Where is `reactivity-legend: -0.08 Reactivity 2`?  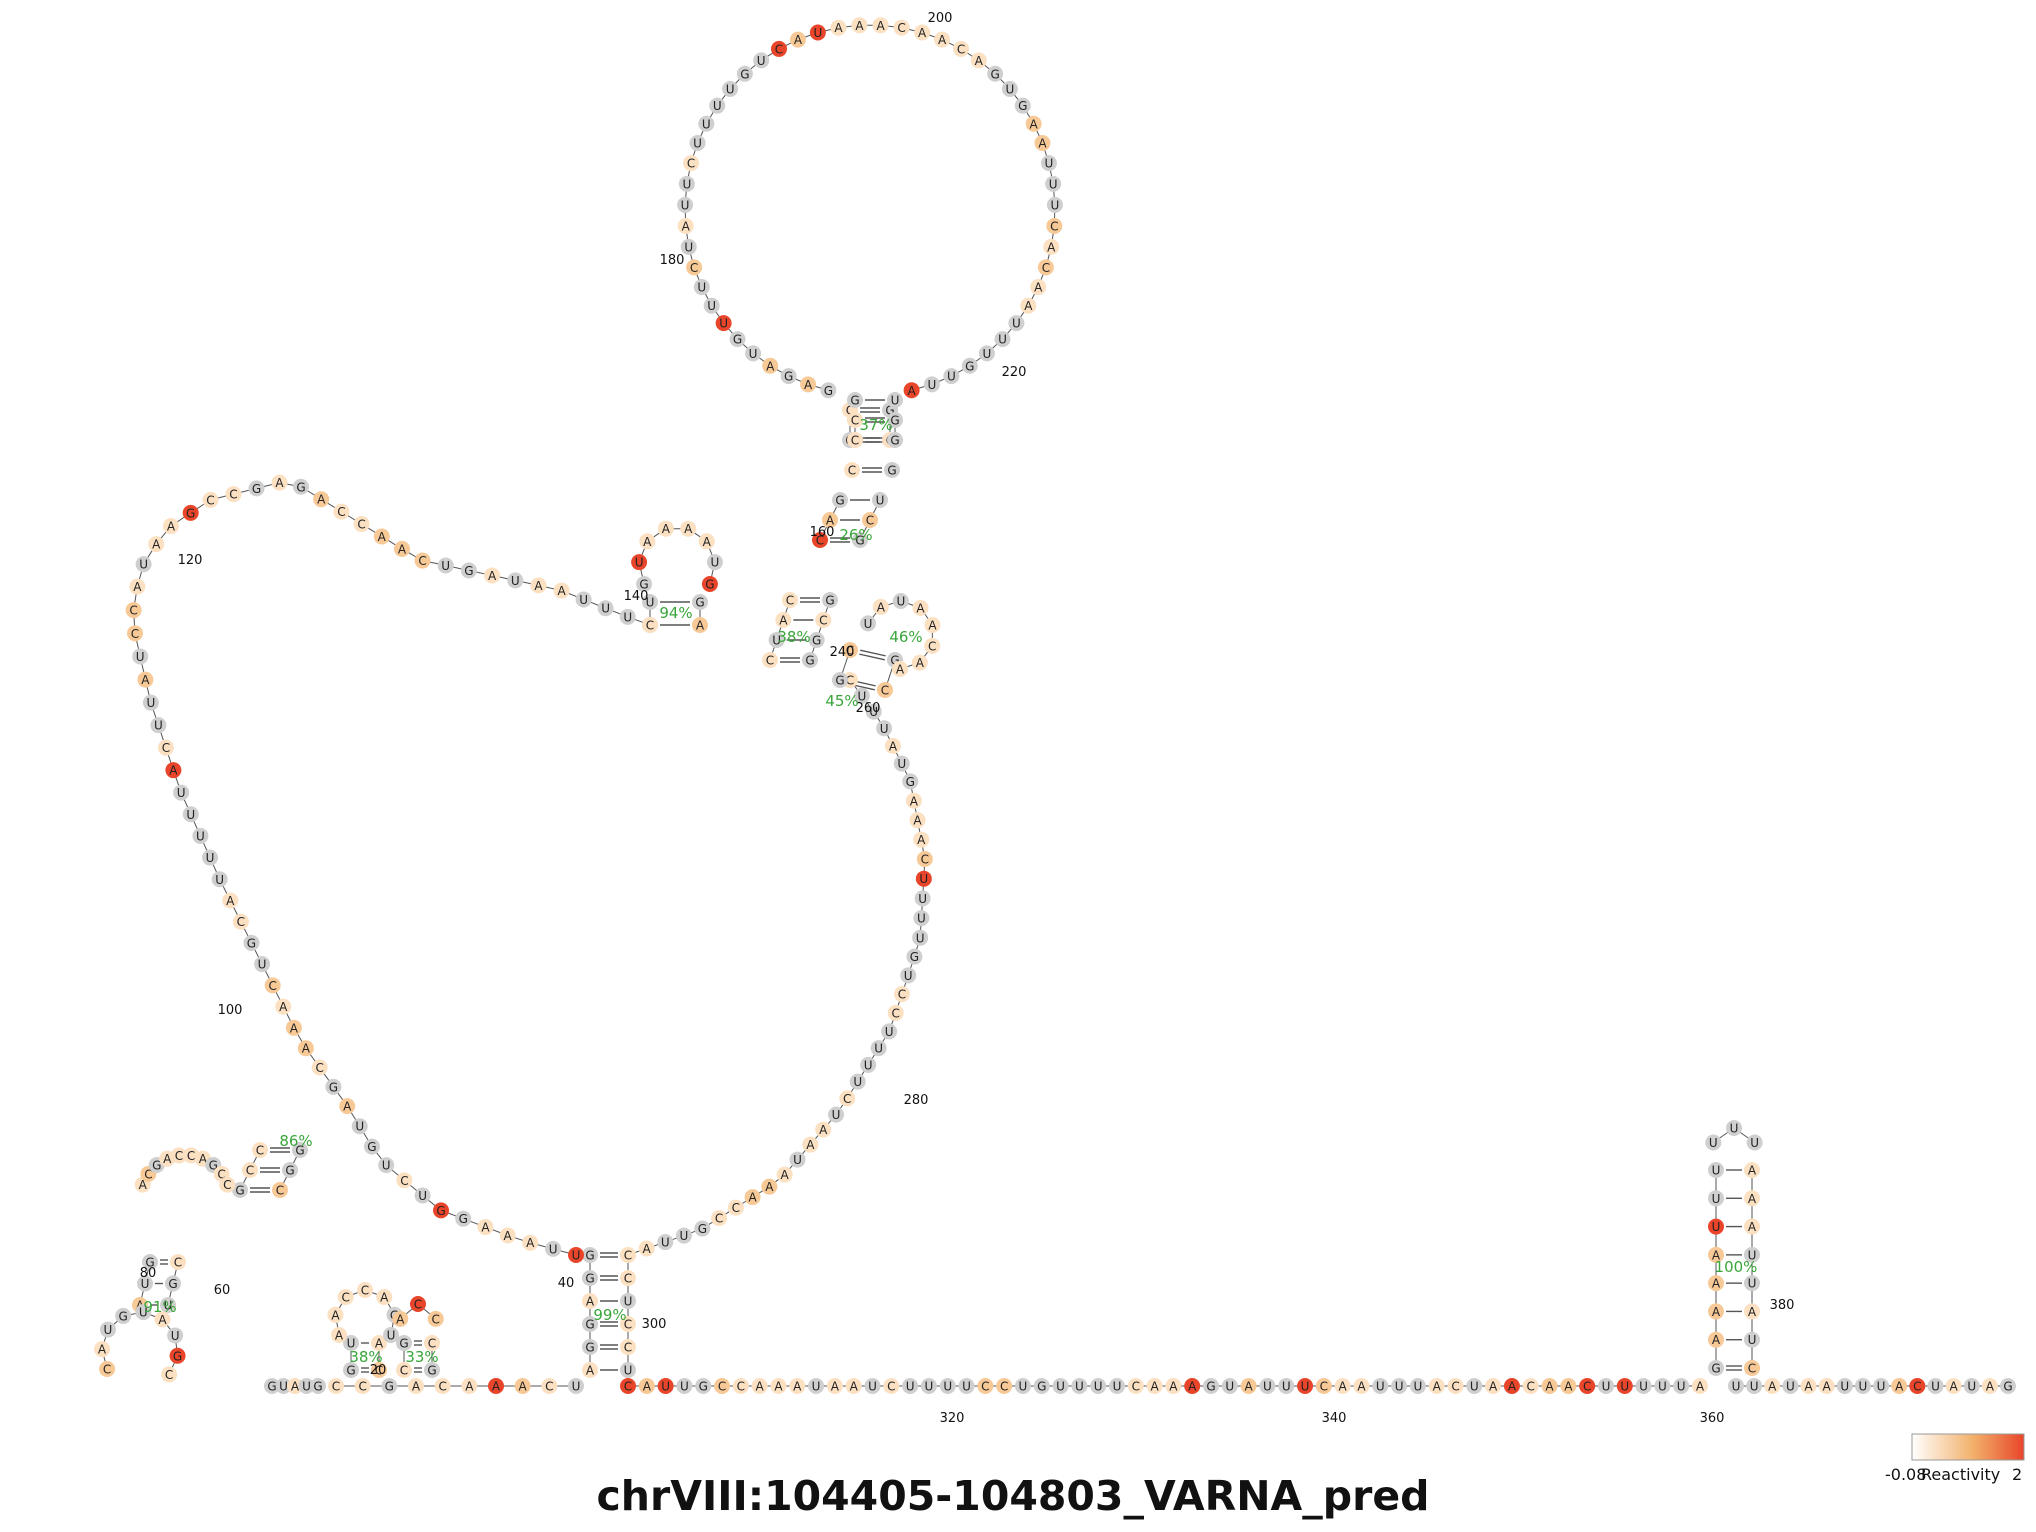 reactivity-legend: -0.08 Reactivity 2 is located at coordinates (1955, 1458).